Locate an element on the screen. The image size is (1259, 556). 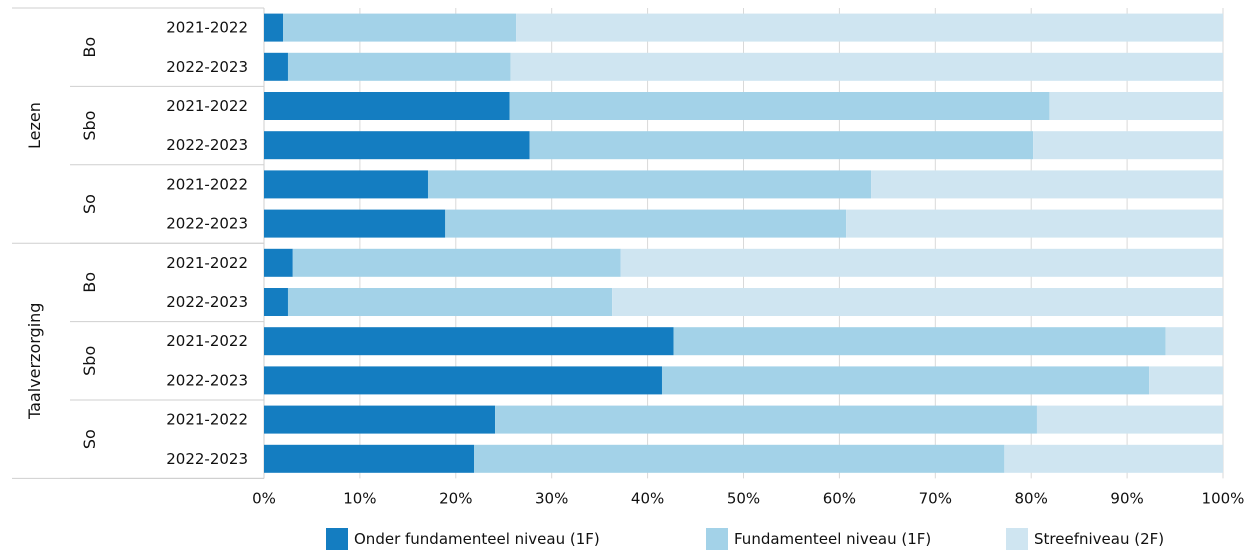
x-tick-label: 80% is located at coordinates (1031, 498).